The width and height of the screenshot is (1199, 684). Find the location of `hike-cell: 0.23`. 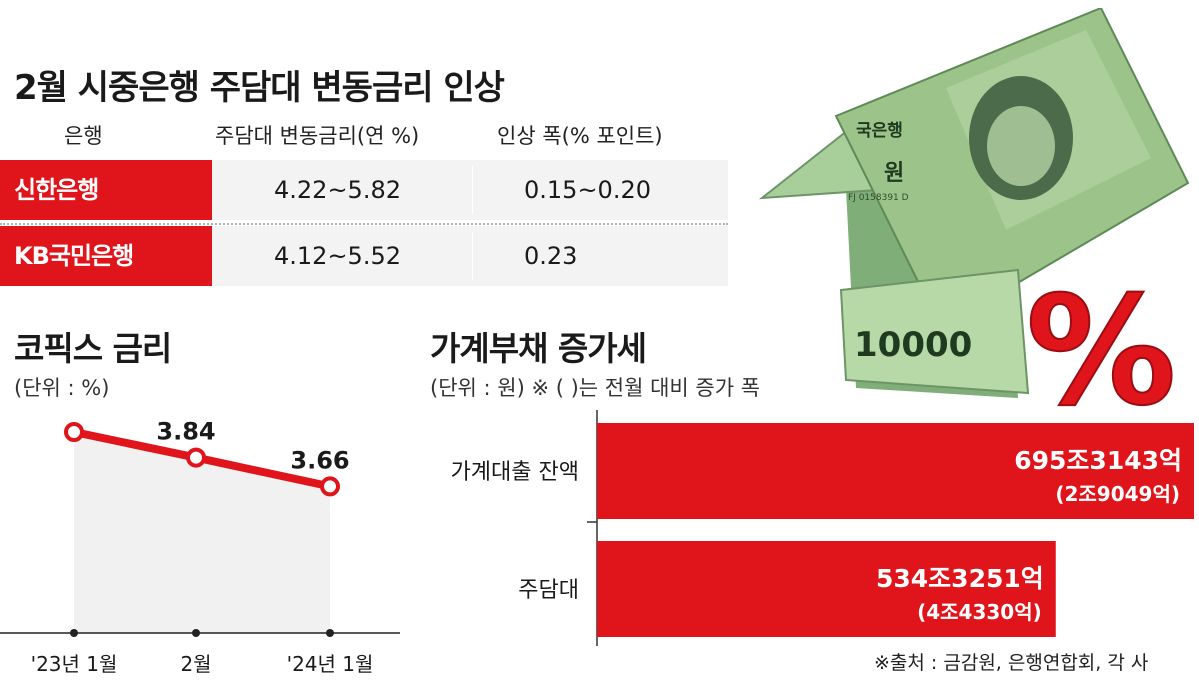

hike-cell: 0.23 is located at coordinates (551, 256).